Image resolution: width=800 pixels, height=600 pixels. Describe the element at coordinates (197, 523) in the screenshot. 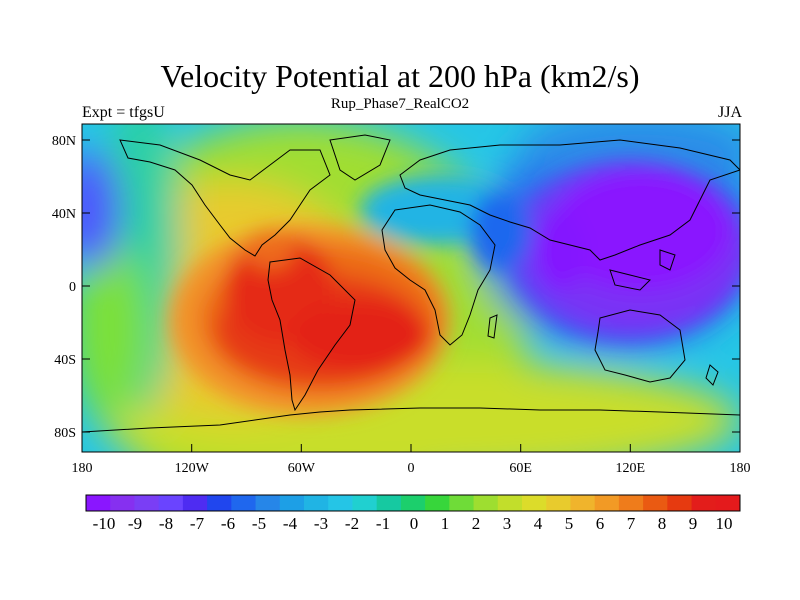

I see `colorbar-label: -7` at that location.